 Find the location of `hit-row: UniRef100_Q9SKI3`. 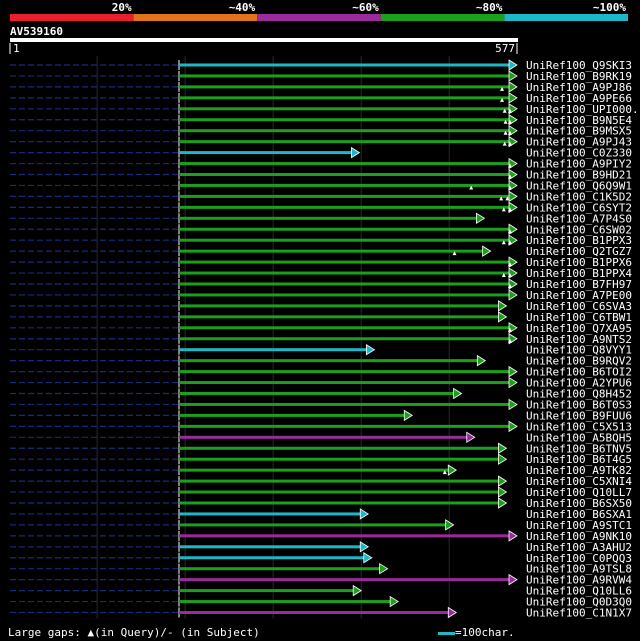

hit-row: UniRef100_Q9SKI3 is located at coordinates (321, 65).